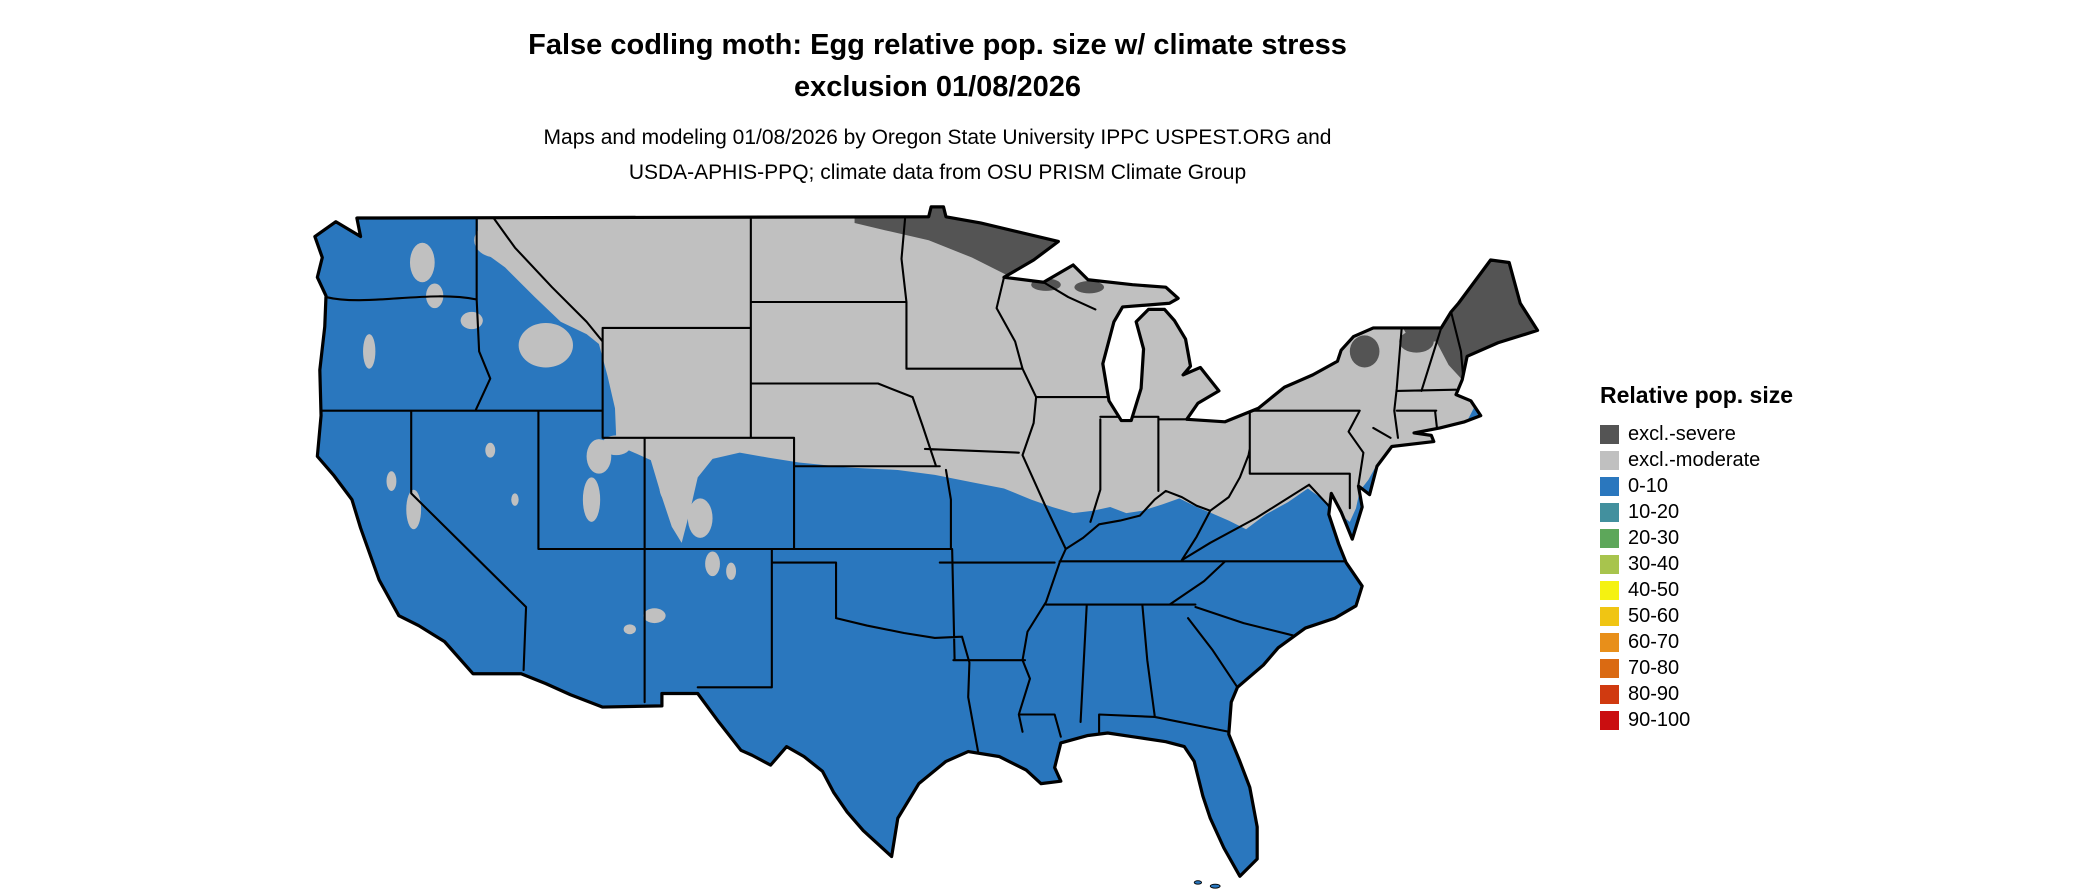 The width and height of the screenshot is (2100, 895). Describe the element at coordinates (1697, 395) in the screenshot. I see `legend-title: Relative pop. size` at that location.